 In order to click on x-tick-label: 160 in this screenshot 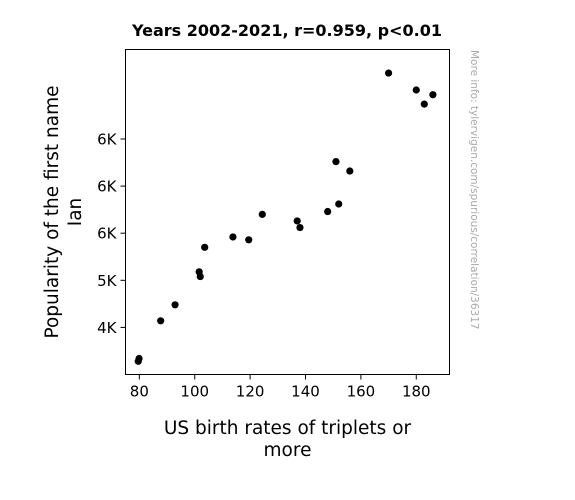, I will do `click(361, 392)`.